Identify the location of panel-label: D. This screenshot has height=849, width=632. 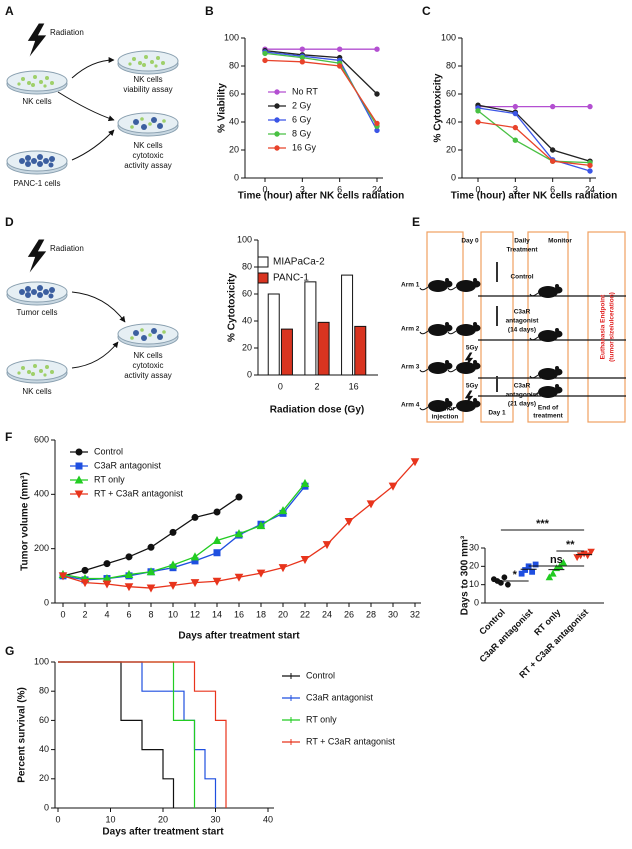
(9, 222).